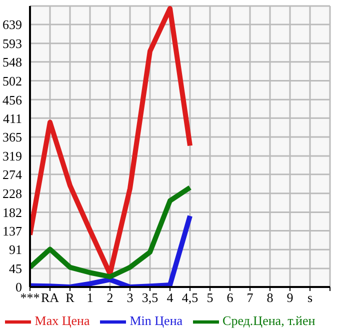  Describe the element at coordinates (70, 298) in the screenshot. I see `x-tick-label: R` at that location.